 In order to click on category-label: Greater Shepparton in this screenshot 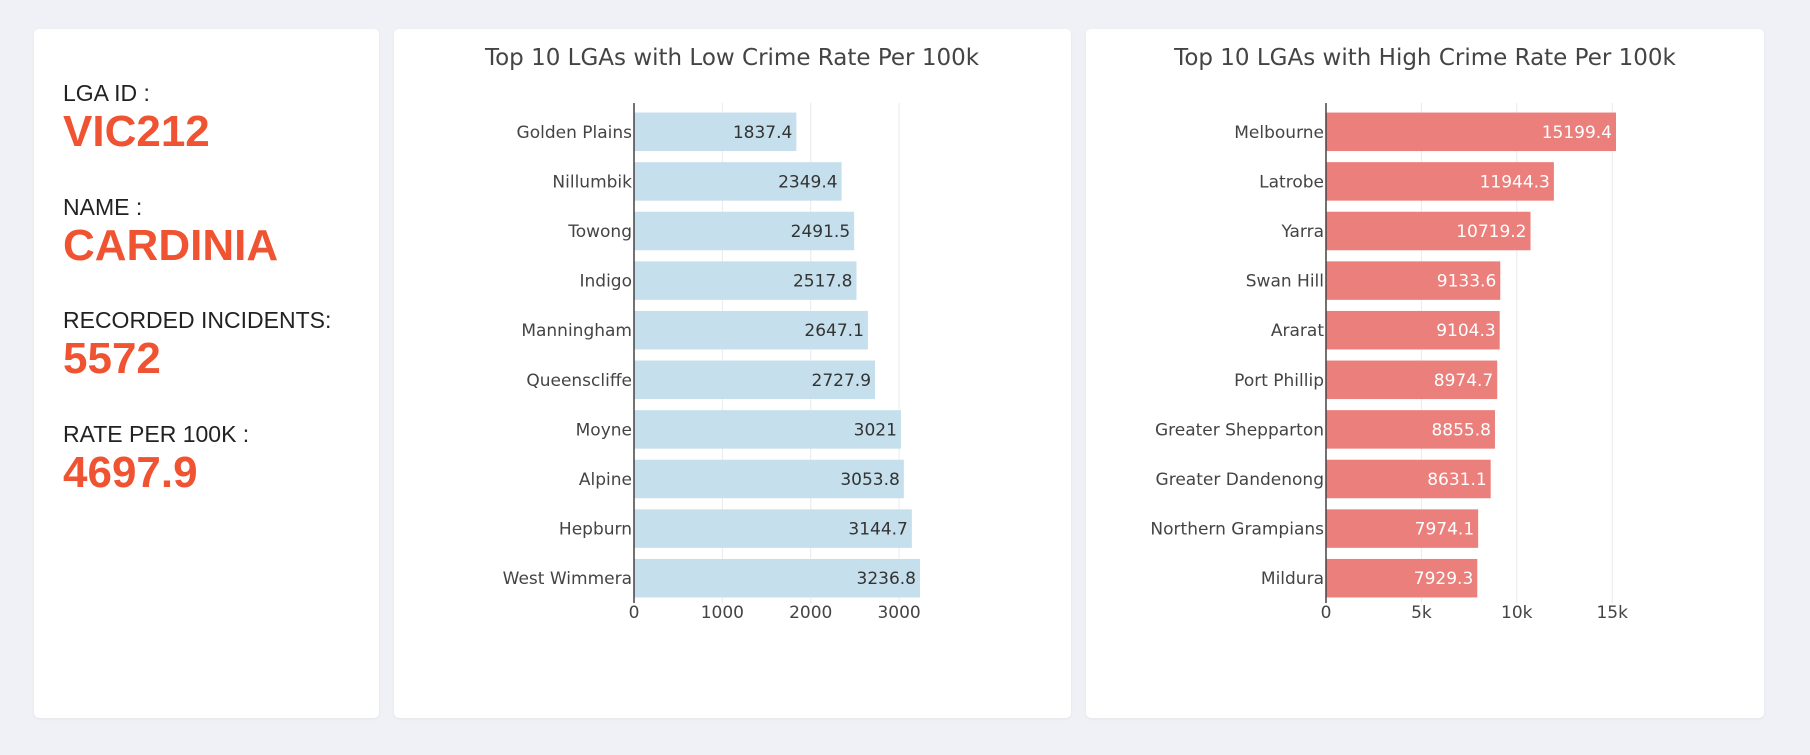, I will do `click(1239, 430)`.